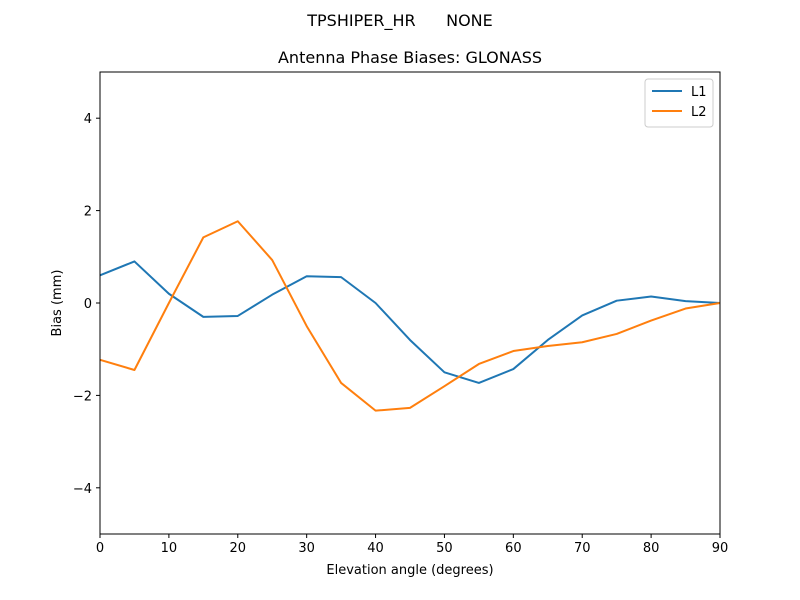 This screenshot has height=600, width=800. I want to click on x-tick-label: 10, so click(169, 548).